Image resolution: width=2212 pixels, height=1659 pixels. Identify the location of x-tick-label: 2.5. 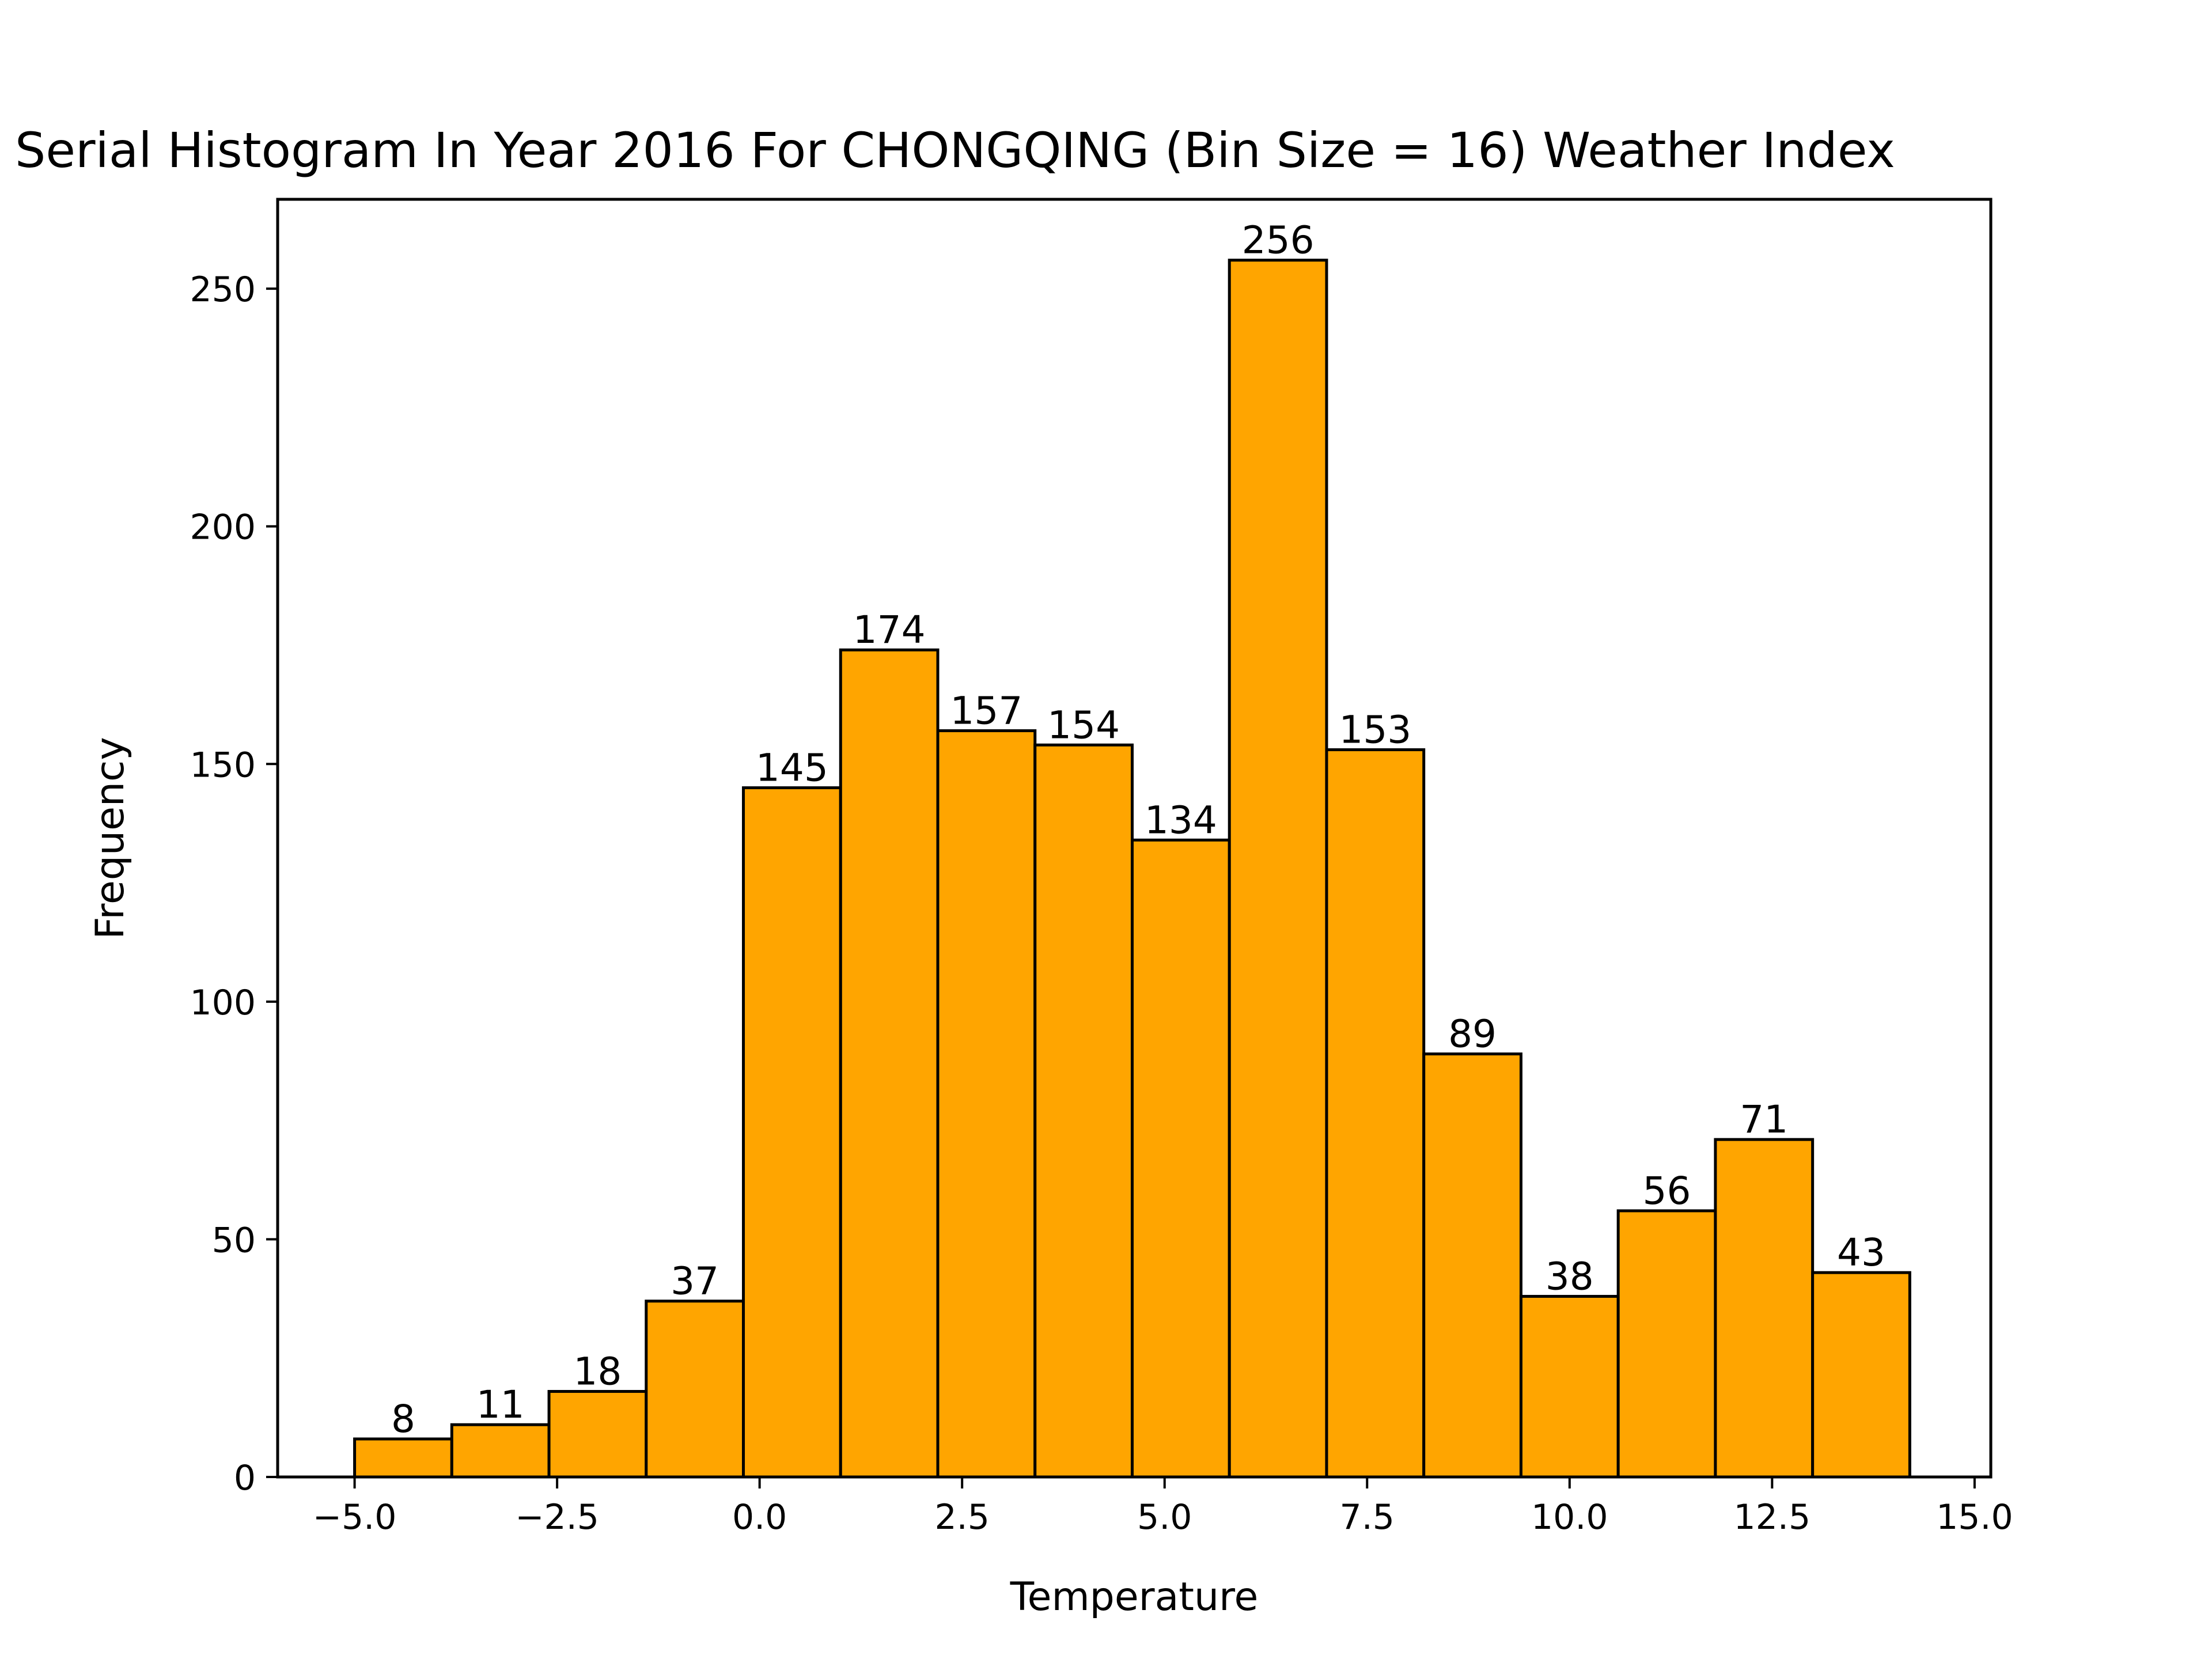
(961, 1517).